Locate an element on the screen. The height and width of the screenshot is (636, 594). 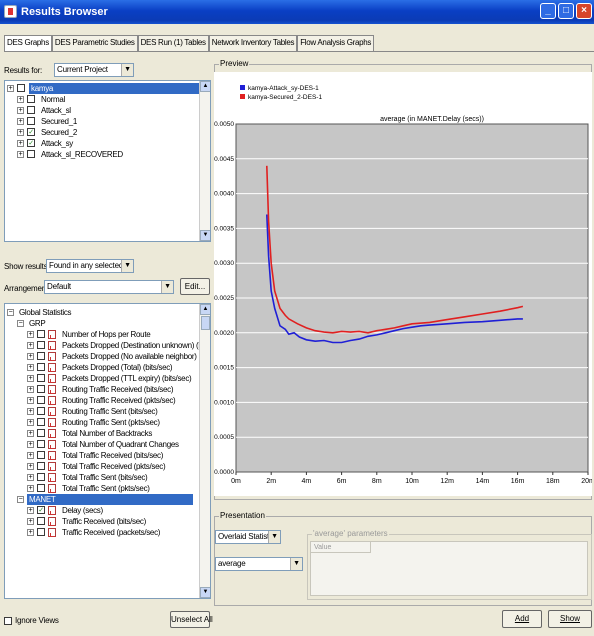
statistic-item: + Routing Traffic Sent (pkts/sec) is located at coordinates (110, 422).